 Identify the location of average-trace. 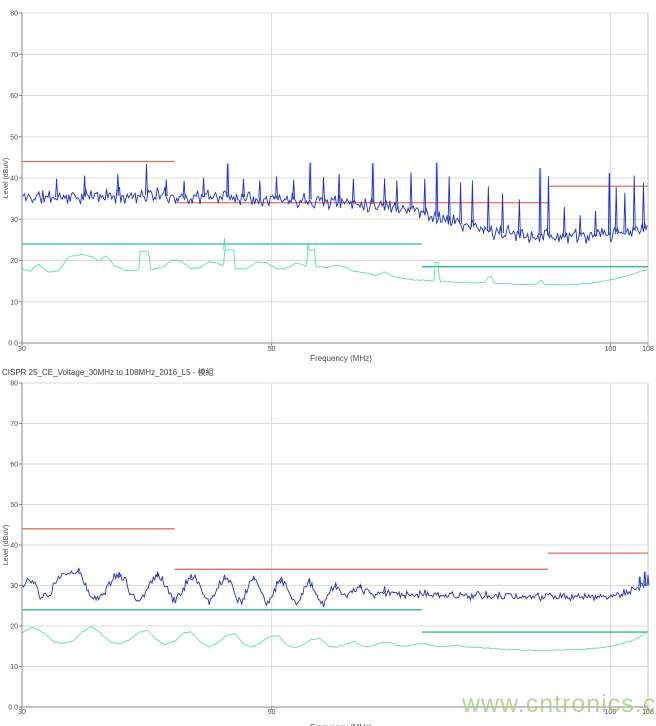
(334, 639).